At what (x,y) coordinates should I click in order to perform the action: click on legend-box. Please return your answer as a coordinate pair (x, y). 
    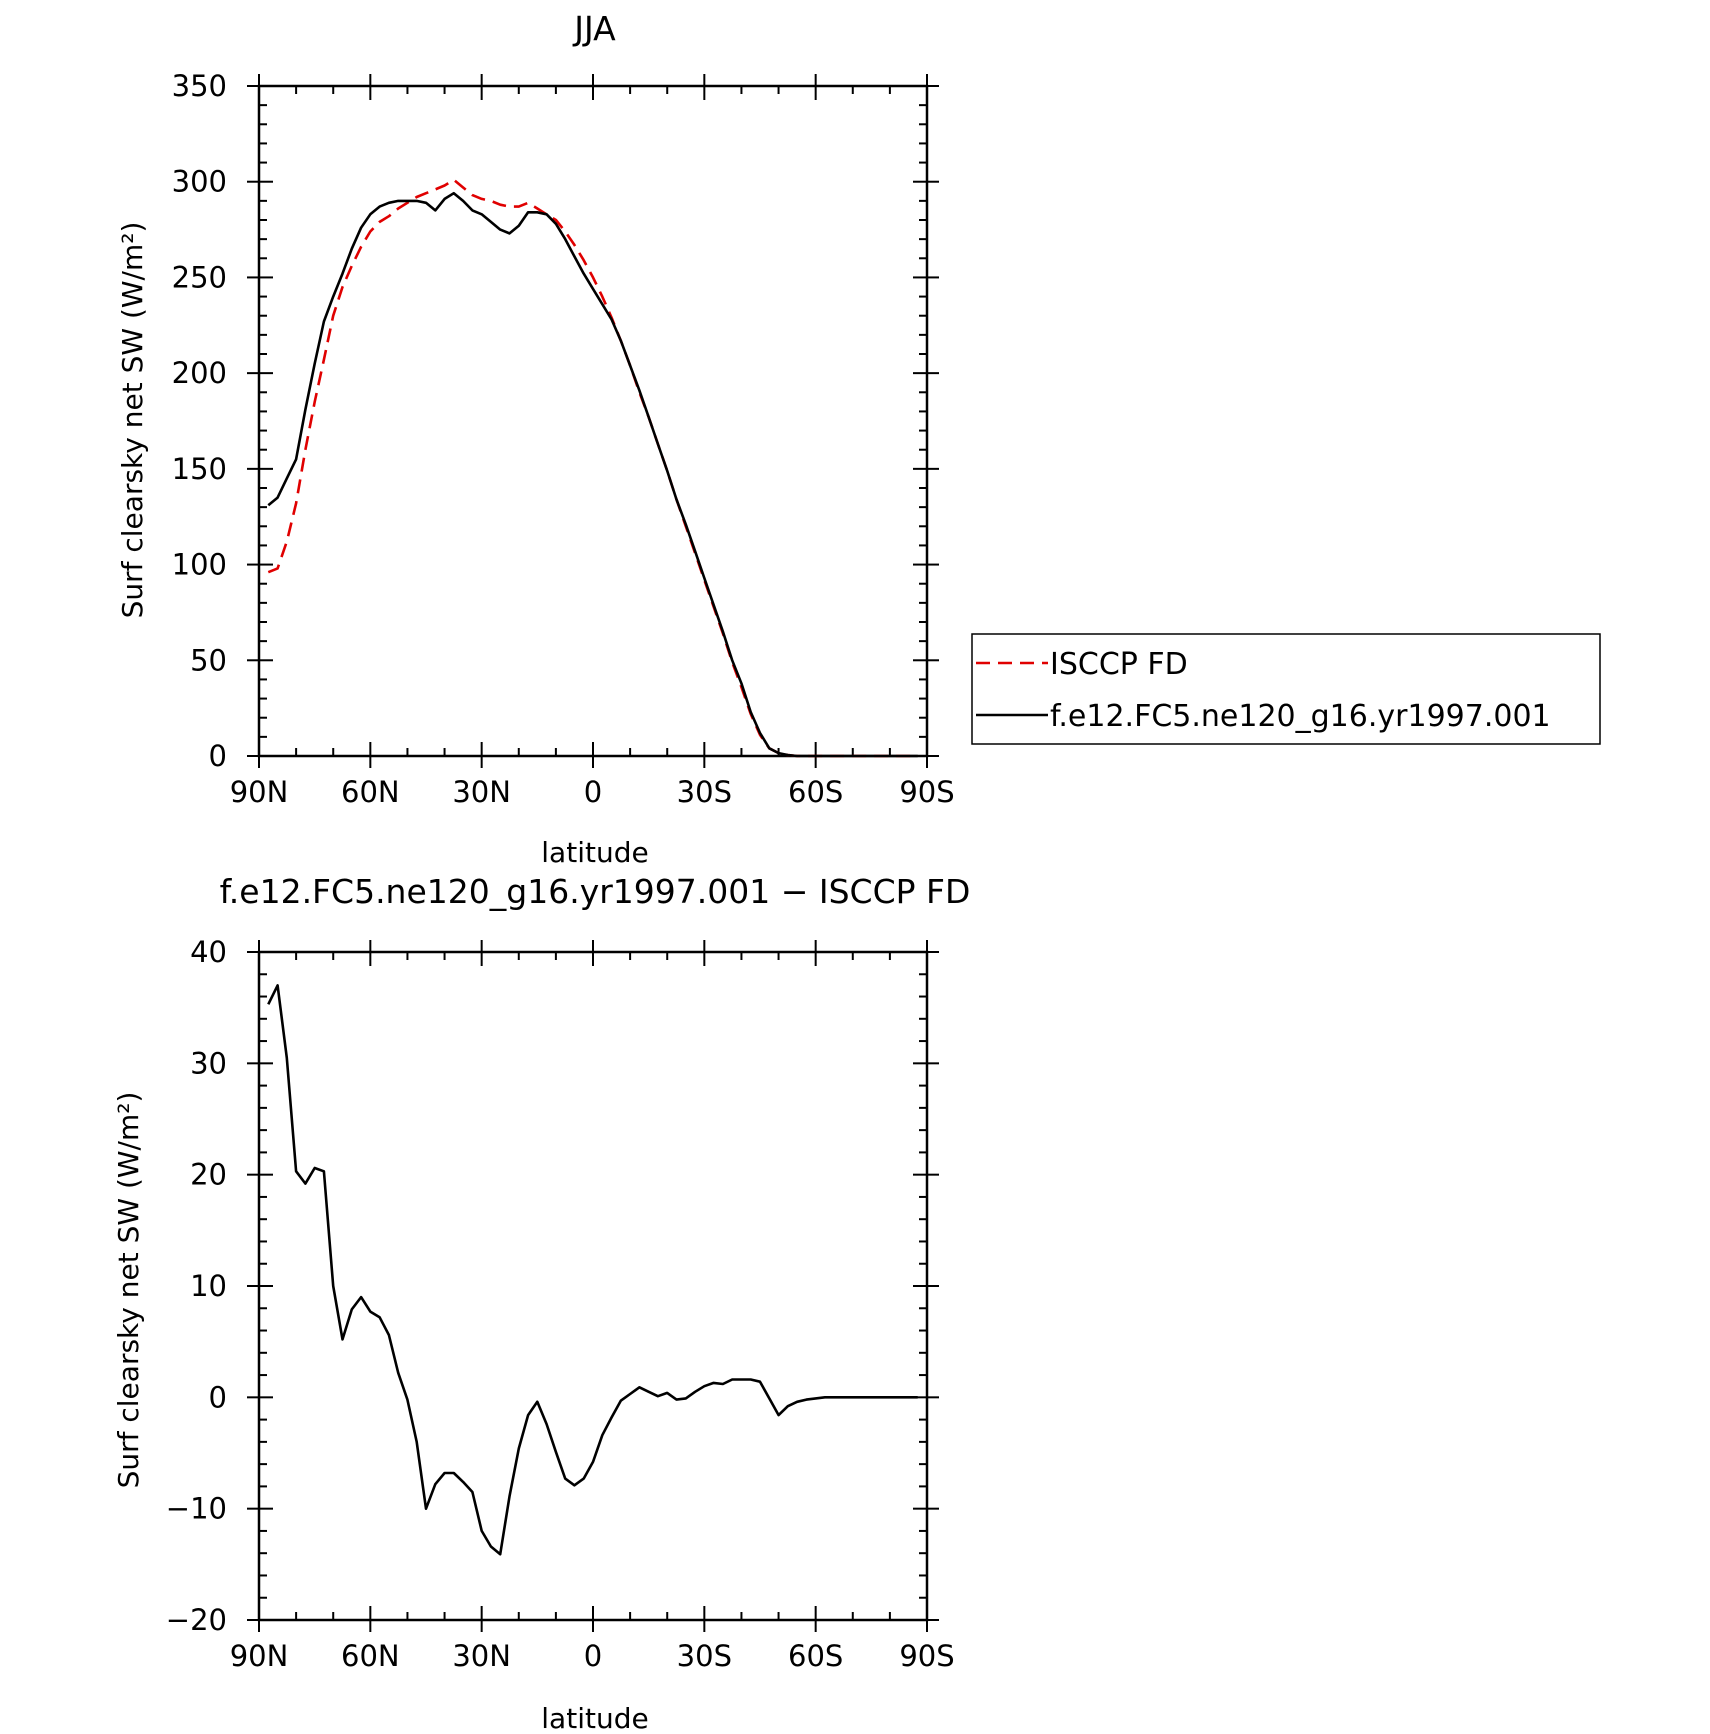
    Looking at the image, I should click on (1286, 689).